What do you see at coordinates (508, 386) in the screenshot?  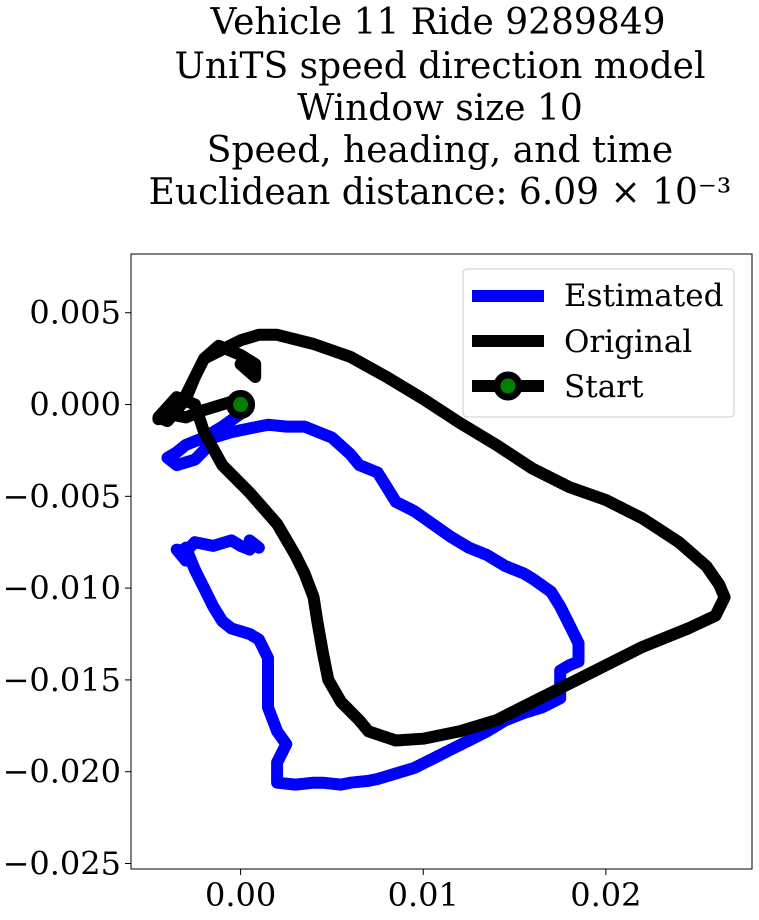 I see `legend-marker-start` at bounding box center [508, 386].